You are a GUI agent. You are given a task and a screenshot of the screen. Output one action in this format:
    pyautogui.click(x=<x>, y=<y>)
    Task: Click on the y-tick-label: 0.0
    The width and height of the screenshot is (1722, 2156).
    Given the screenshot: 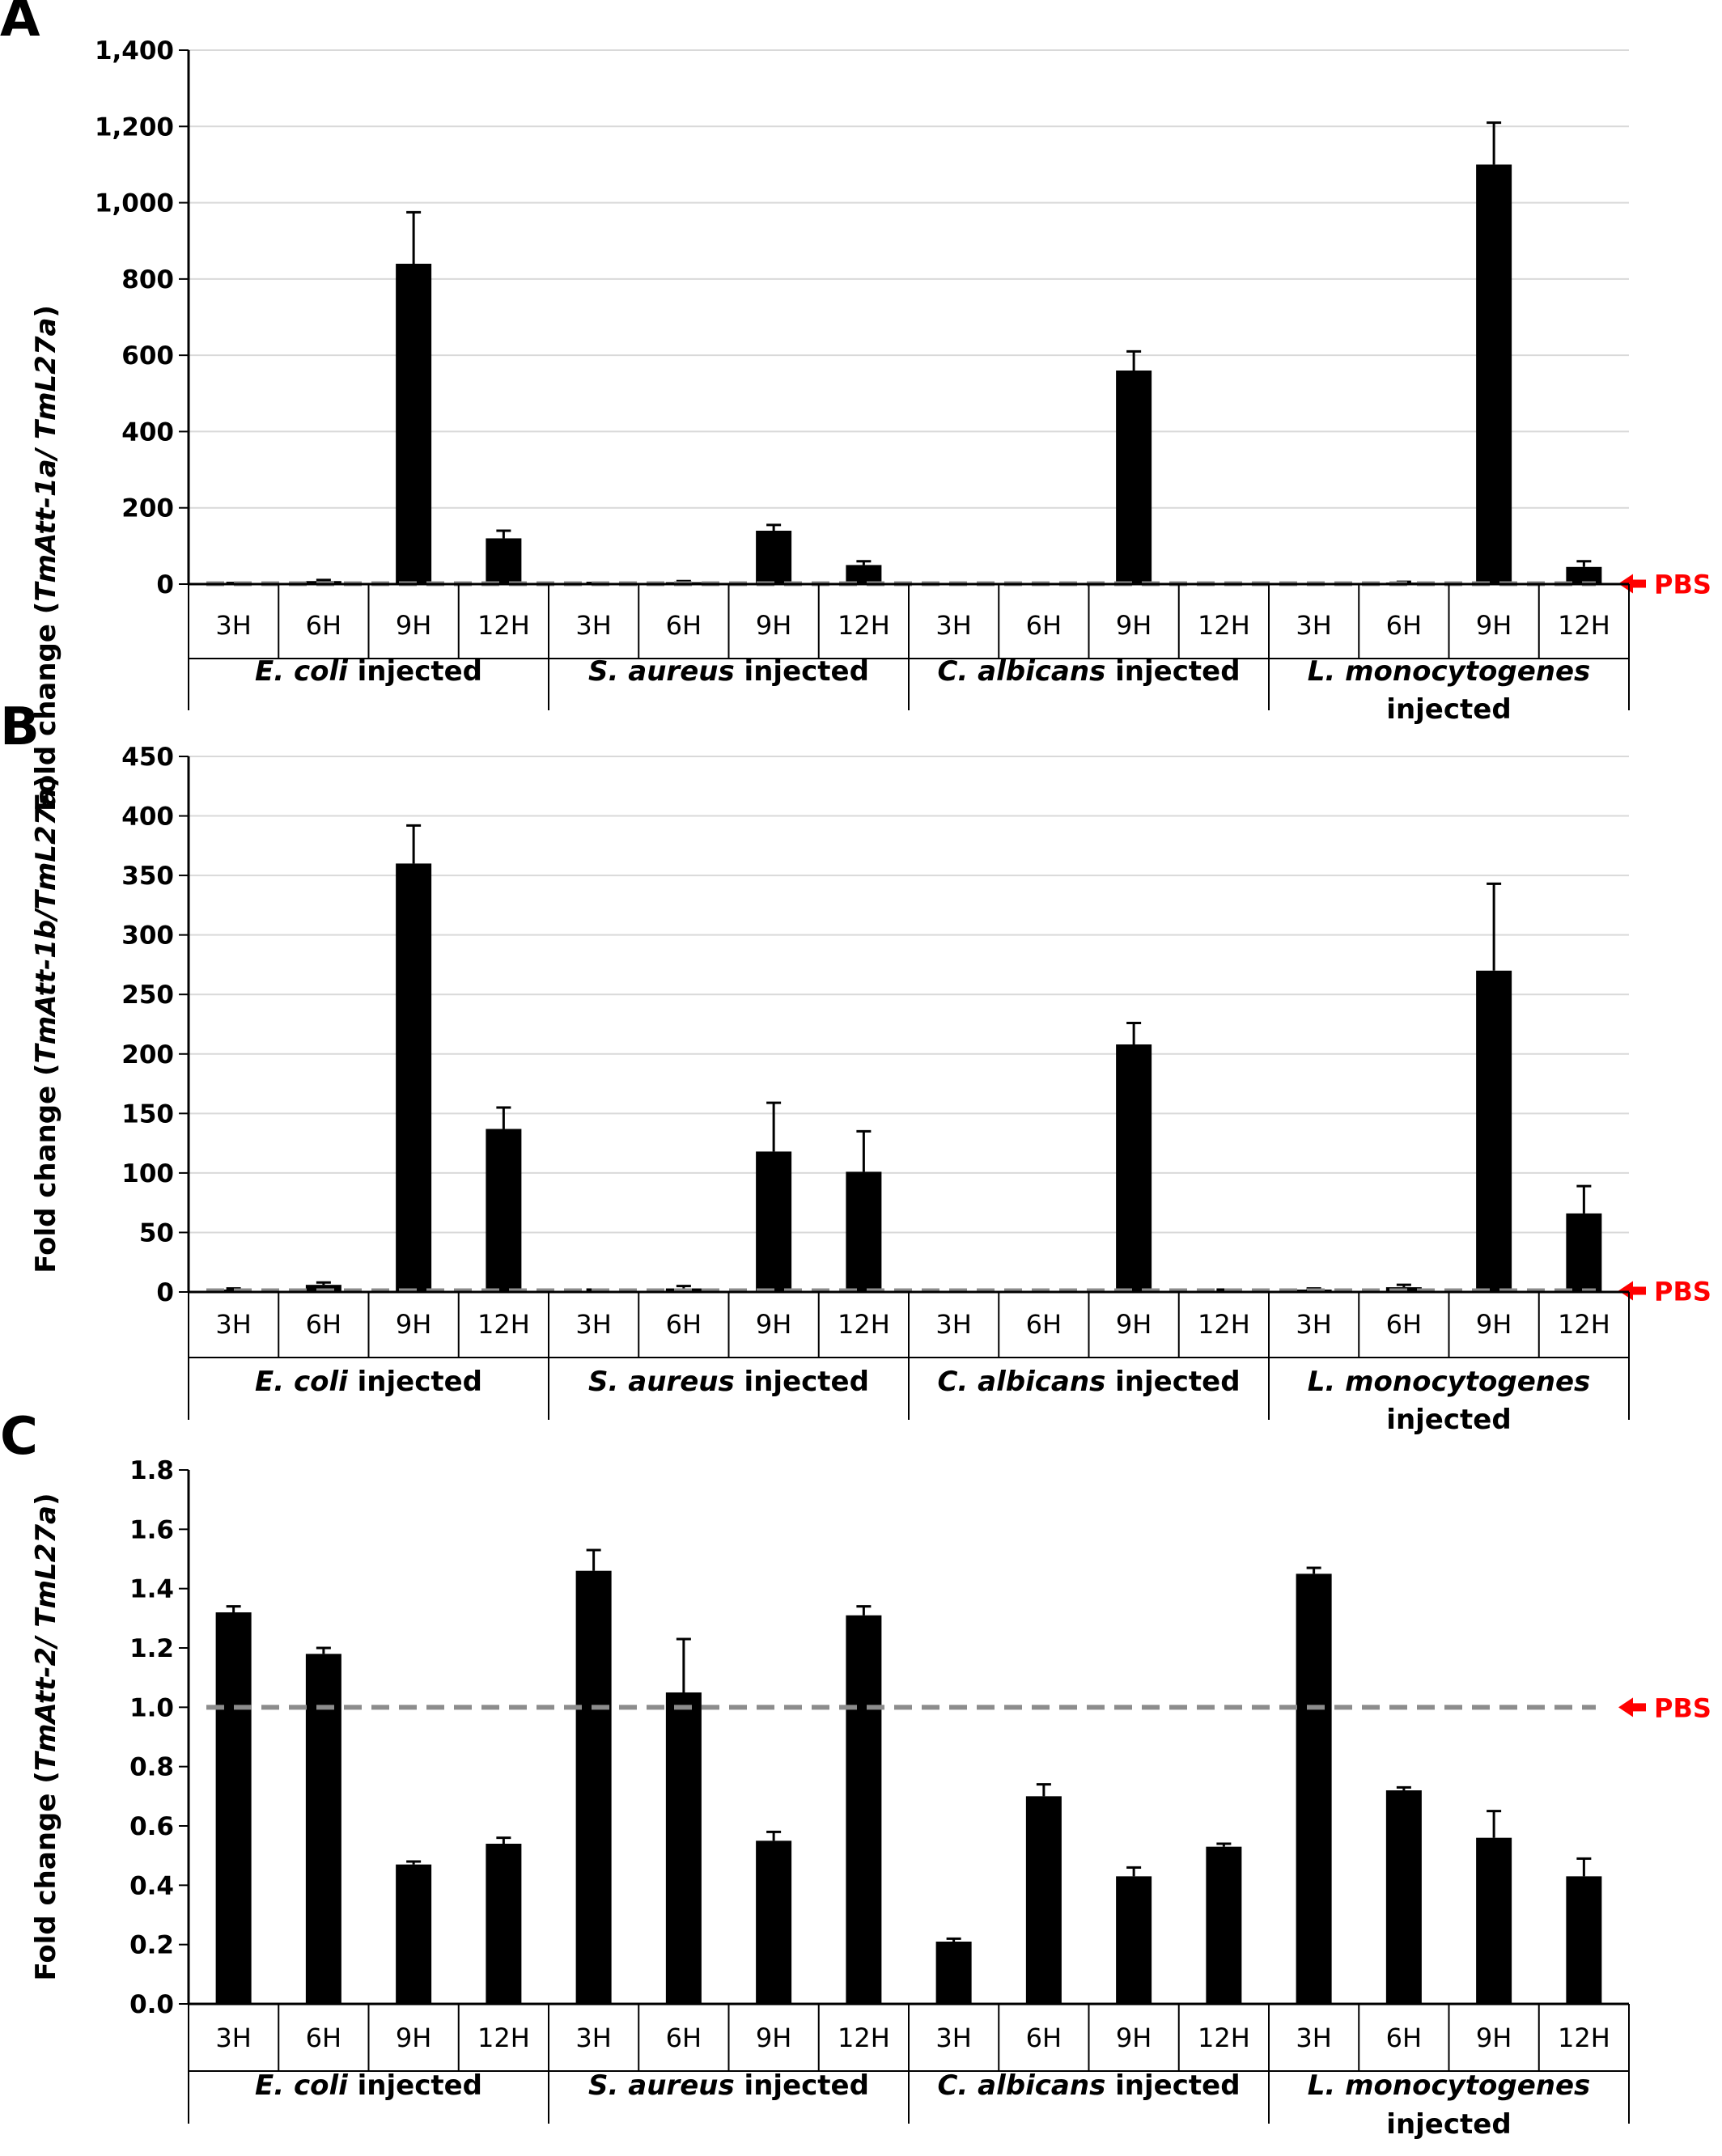 What is the action you would take?
    pyautogui.click(x=151, y=2004)
    